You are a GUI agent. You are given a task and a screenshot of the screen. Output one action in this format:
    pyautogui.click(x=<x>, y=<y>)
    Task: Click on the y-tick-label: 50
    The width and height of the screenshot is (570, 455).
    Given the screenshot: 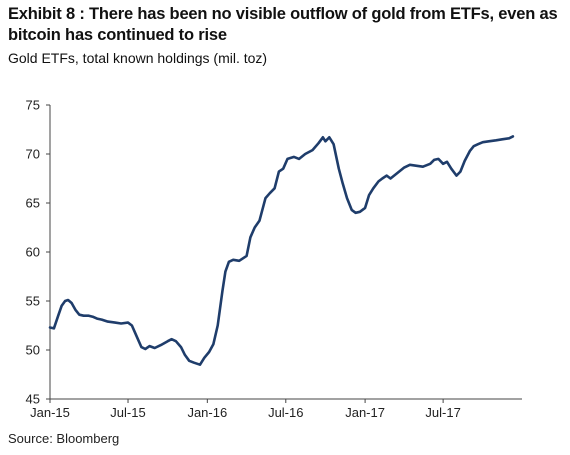 What is the action you would take?
    pyautogui.click(x=33, y=350)
    